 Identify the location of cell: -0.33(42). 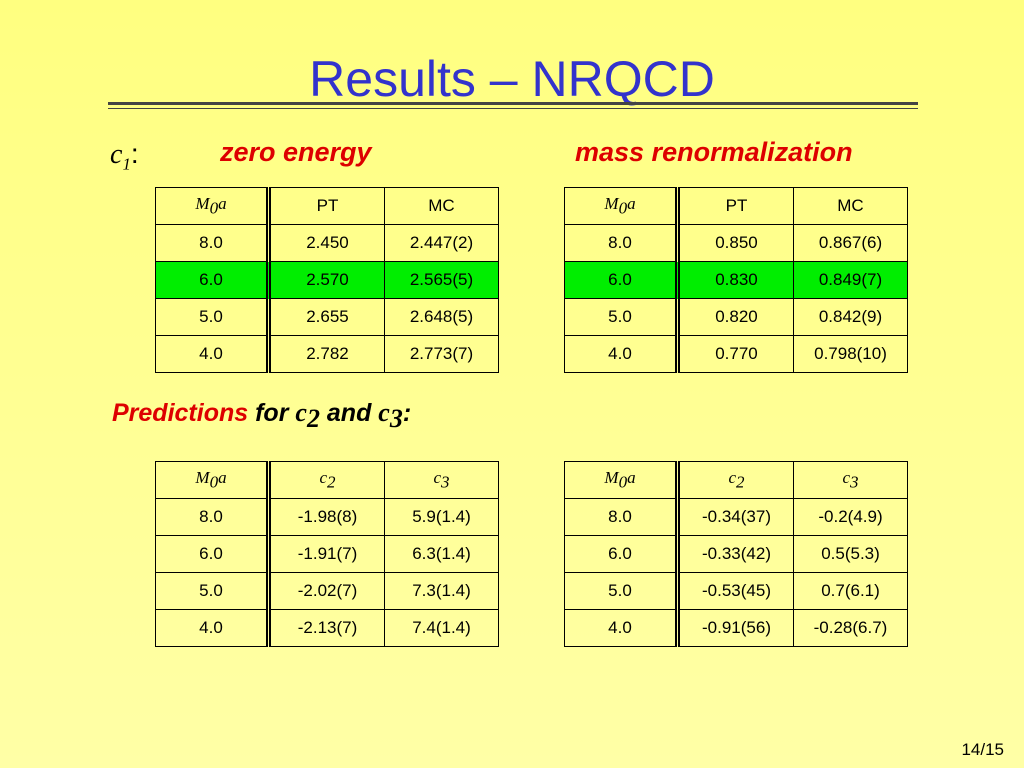
(735, 554).